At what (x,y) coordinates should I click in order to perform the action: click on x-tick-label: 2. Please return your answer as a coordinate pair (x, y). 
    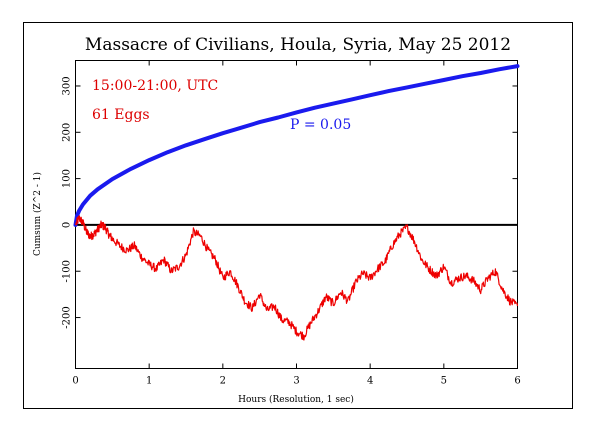
    Looking at the image, I should click on (223, 381).